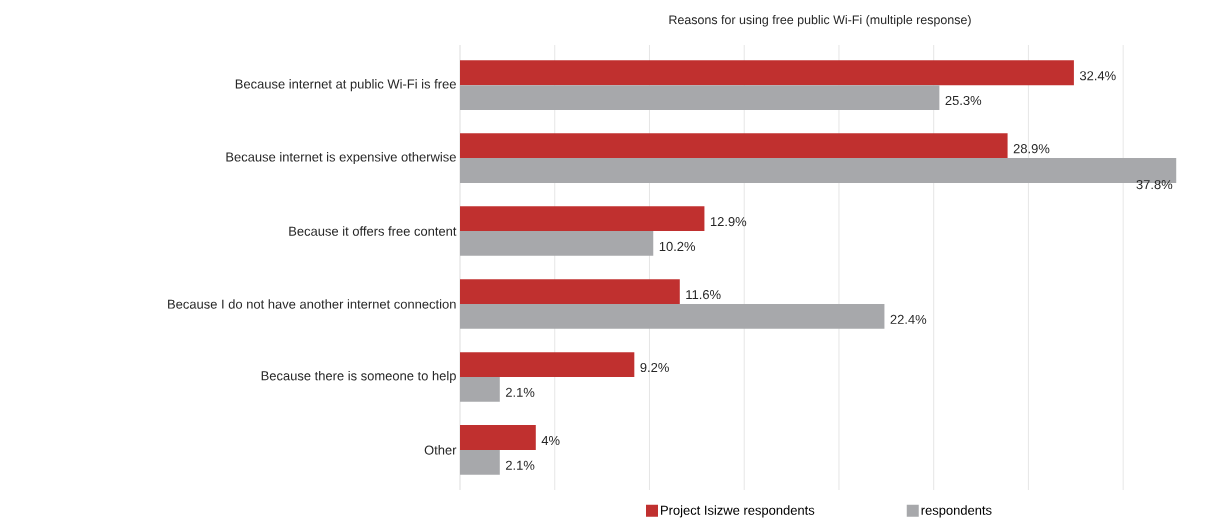  I want to click on data-label: 4%, so click(550, 440).